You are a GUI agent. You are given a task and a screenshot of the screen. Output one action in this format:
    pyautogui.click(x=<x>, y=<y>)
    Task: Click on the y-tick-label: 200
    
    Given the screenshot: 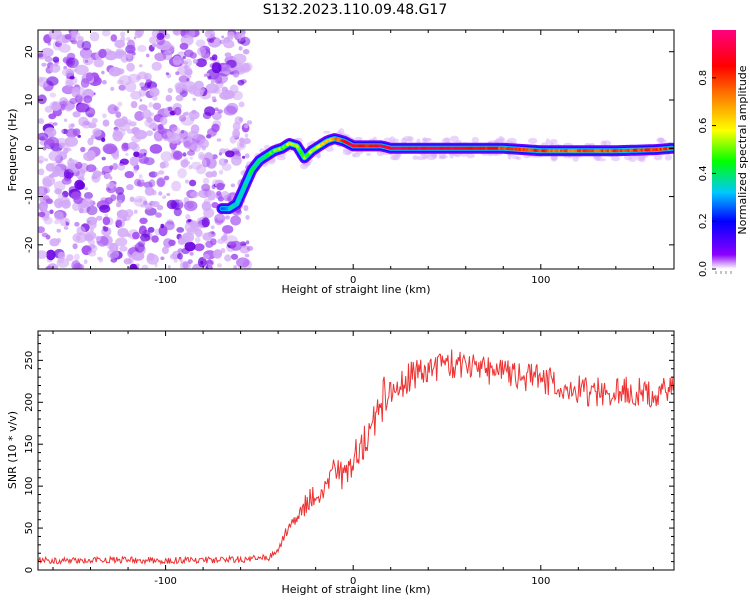 What is the action you would take?
    pyautogui.click(x=29, y=402)
    